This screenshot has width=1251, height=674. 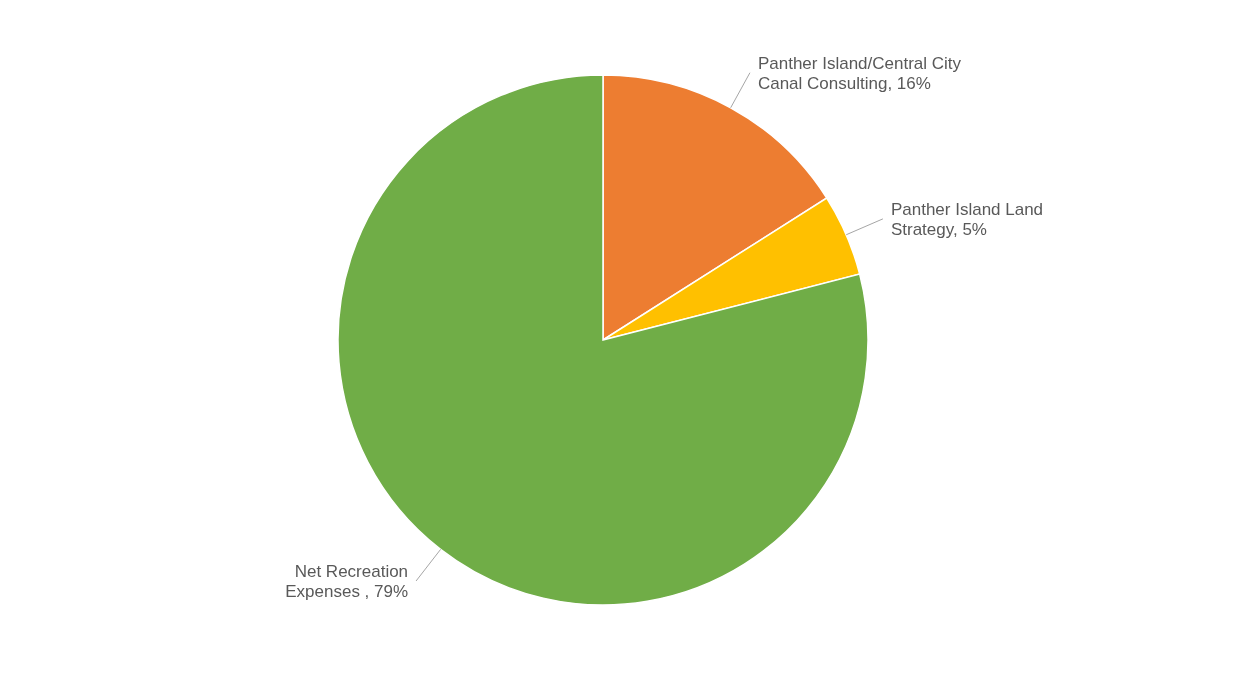 I want to click on slice-label: Panther Island Land Strategy, 5%, so click(x=967, y=219).